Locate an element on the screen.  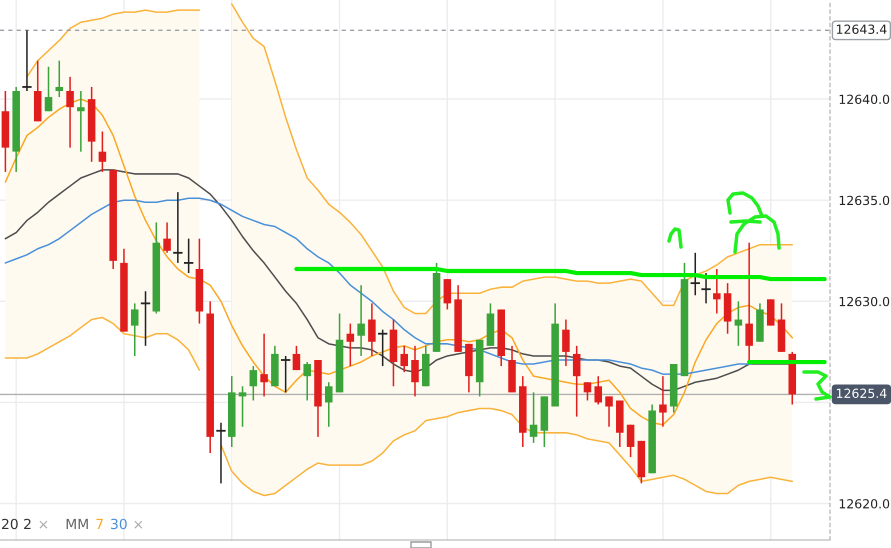
text: 30 is located at coordinates (119, 524).